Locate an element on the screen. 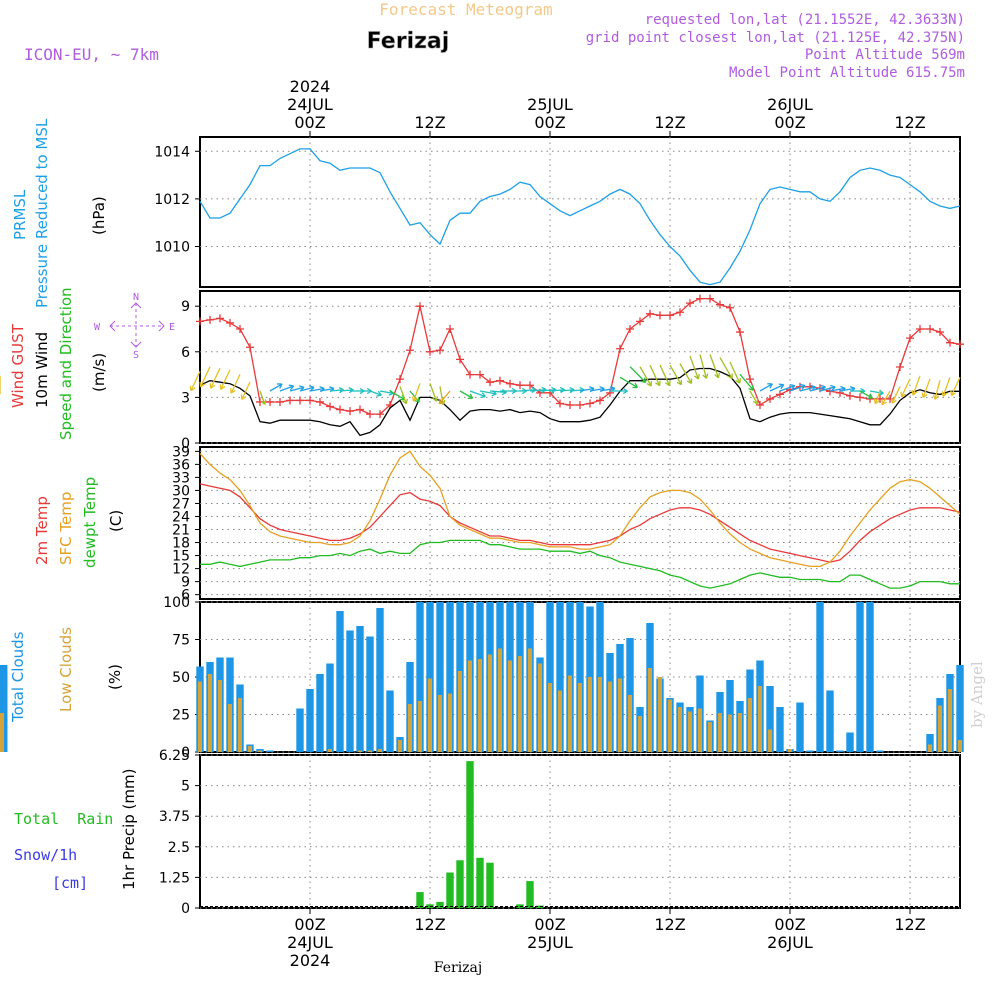 The height and width of the screenshot is (1000, 1000). compass-e: E is located at coordinates (172, 327).